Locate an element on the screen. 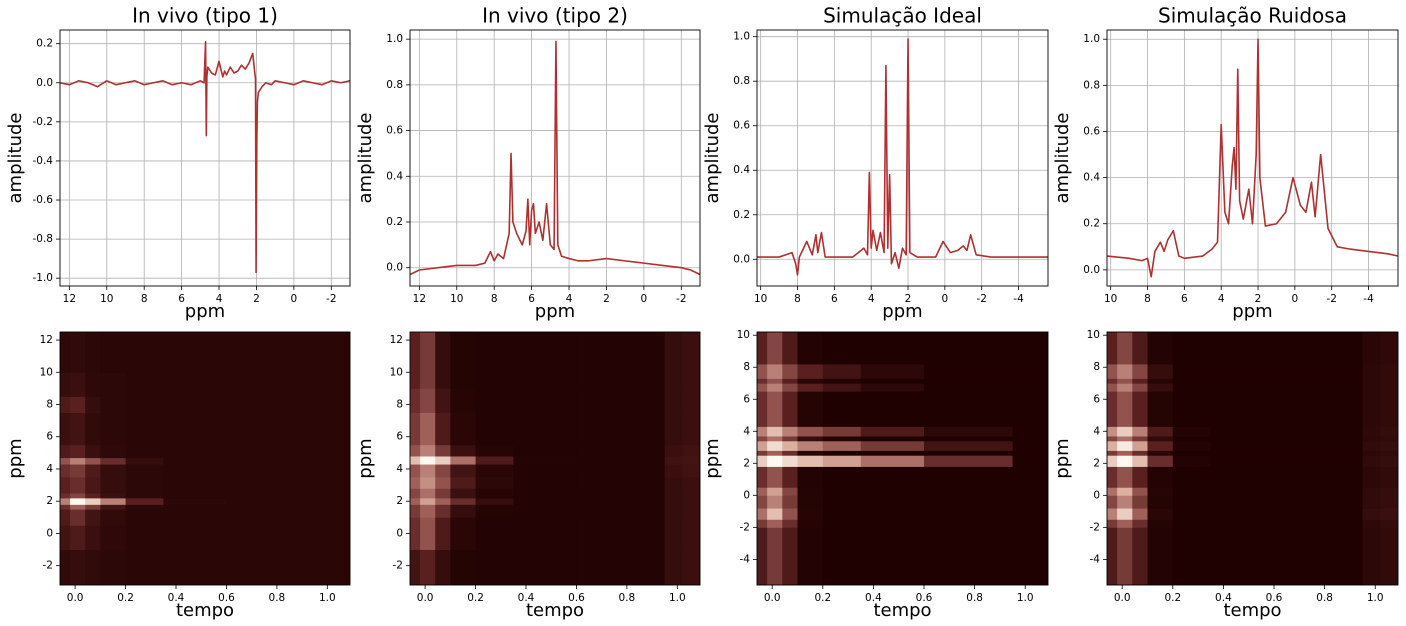 The width and height of the screenshot is (1406, 626). y-tick-label: 0.6 is located at coordinates (1091, 131).